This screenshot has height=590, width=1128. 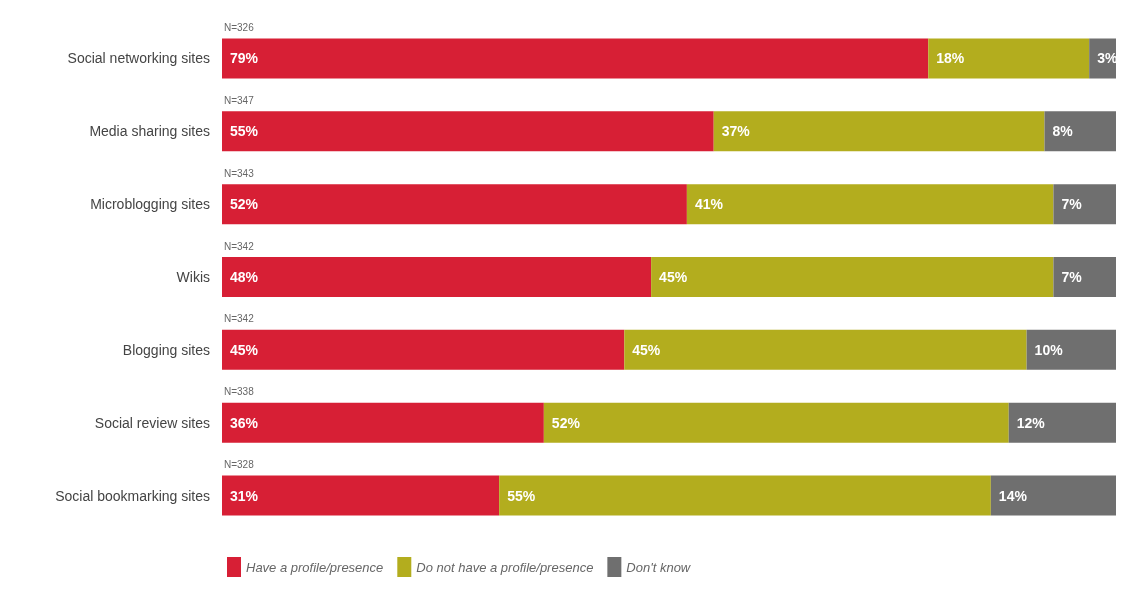 What do you see at coordinates (315, 567) in the screenshot?
I see `legend-label: Have a profile/presence` at bounding box center [315, 567].